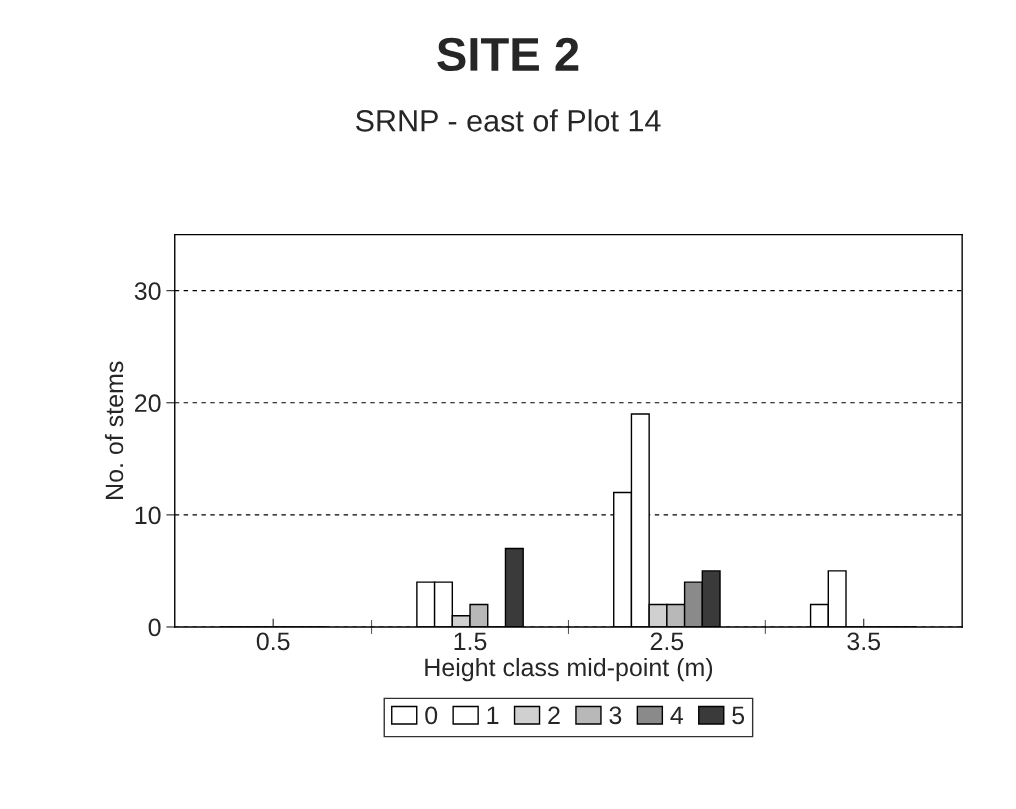 This screenshot has width=1016, height=809. What do you see at coordinates (114, 430) in the screenshot?
I see `y-axis-title: No. of stems` at bounding box center [114, 430].